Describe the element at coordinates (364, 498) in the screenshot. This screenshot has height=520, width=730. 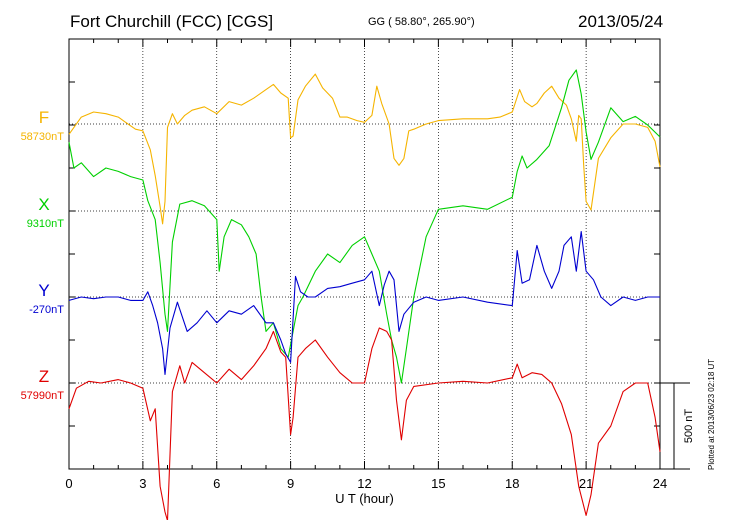
I see `x-axis-label: U T (hour)` at that location.